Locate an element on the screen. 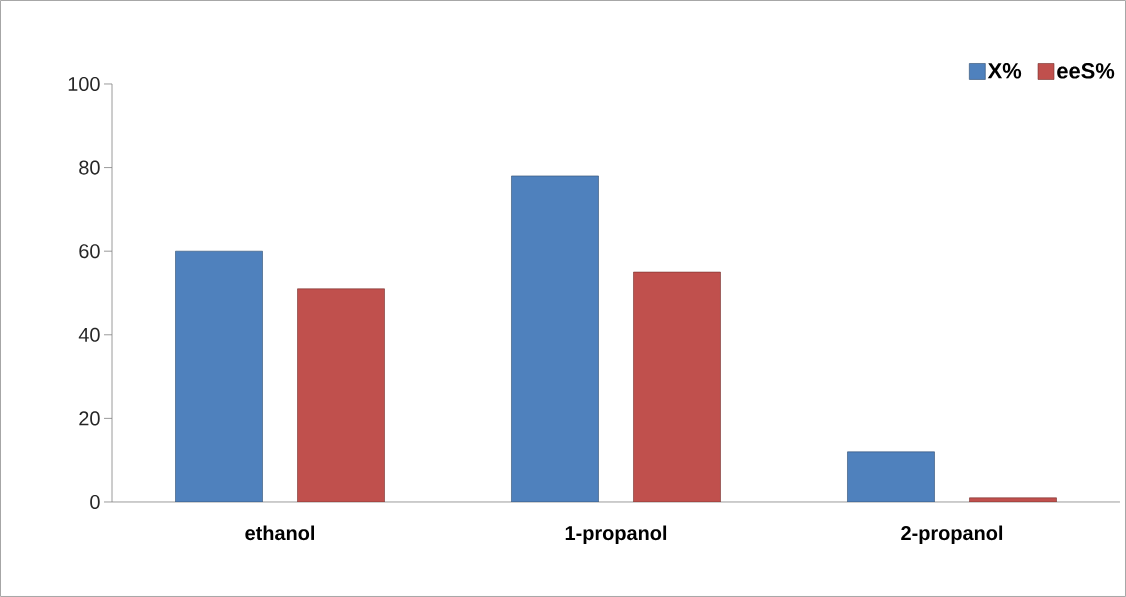 The height and width of the screenshot is (597, 1126). x-tick-label: ethanol is located at coordinates (280, 533).